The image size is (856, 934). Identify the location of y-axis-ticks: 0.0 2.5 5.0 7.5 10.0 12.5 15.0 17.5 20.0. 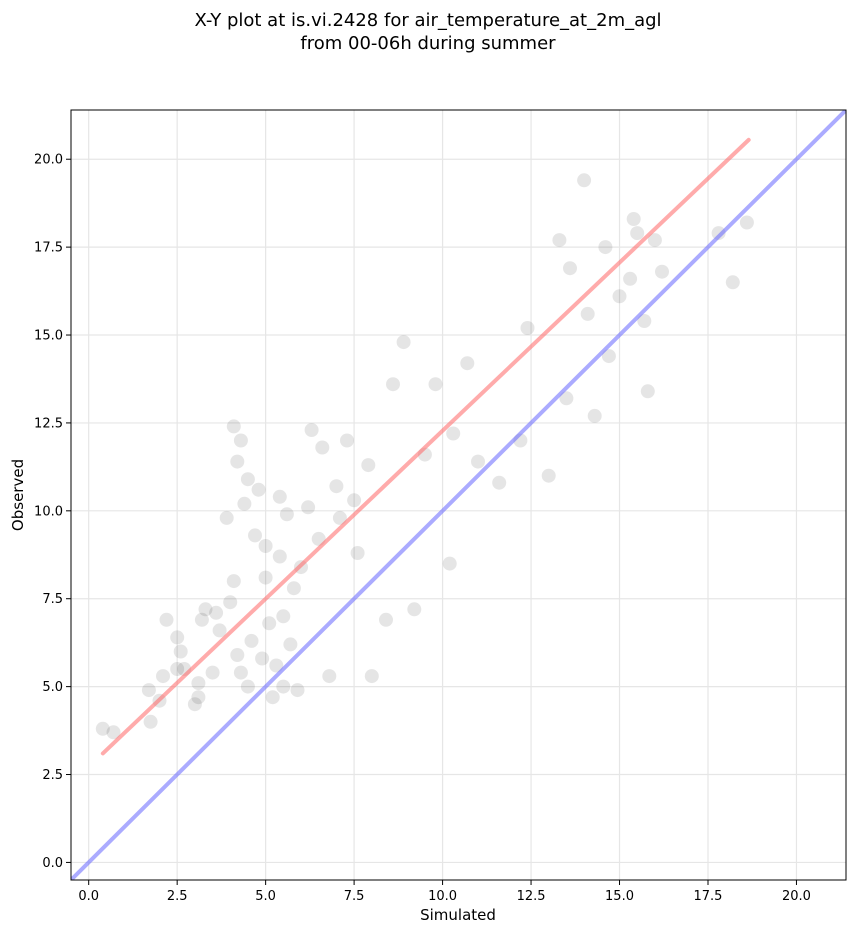
(52, 512).